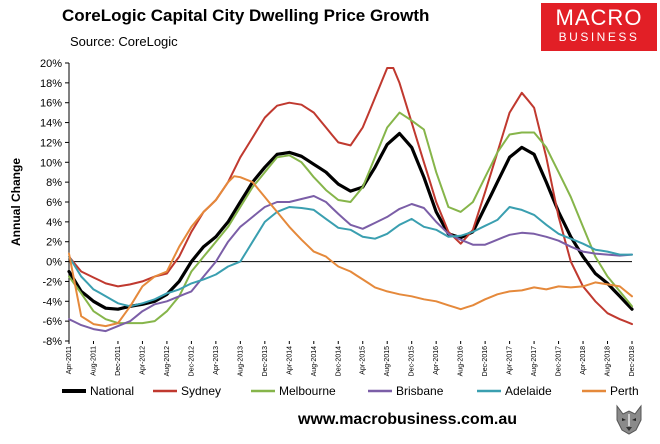  What do you see at coordinates (289, 360) in the screenshot?
I see `x-tick-label: Apr-2014` at bounding box center [289, 360].